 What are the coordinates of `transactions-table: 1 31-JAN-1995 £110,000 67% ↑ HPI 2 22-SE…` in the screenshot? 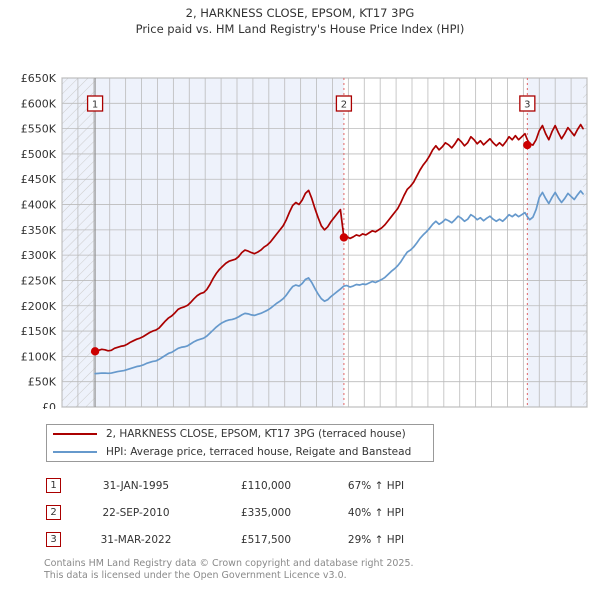 It's located at (256, 512).